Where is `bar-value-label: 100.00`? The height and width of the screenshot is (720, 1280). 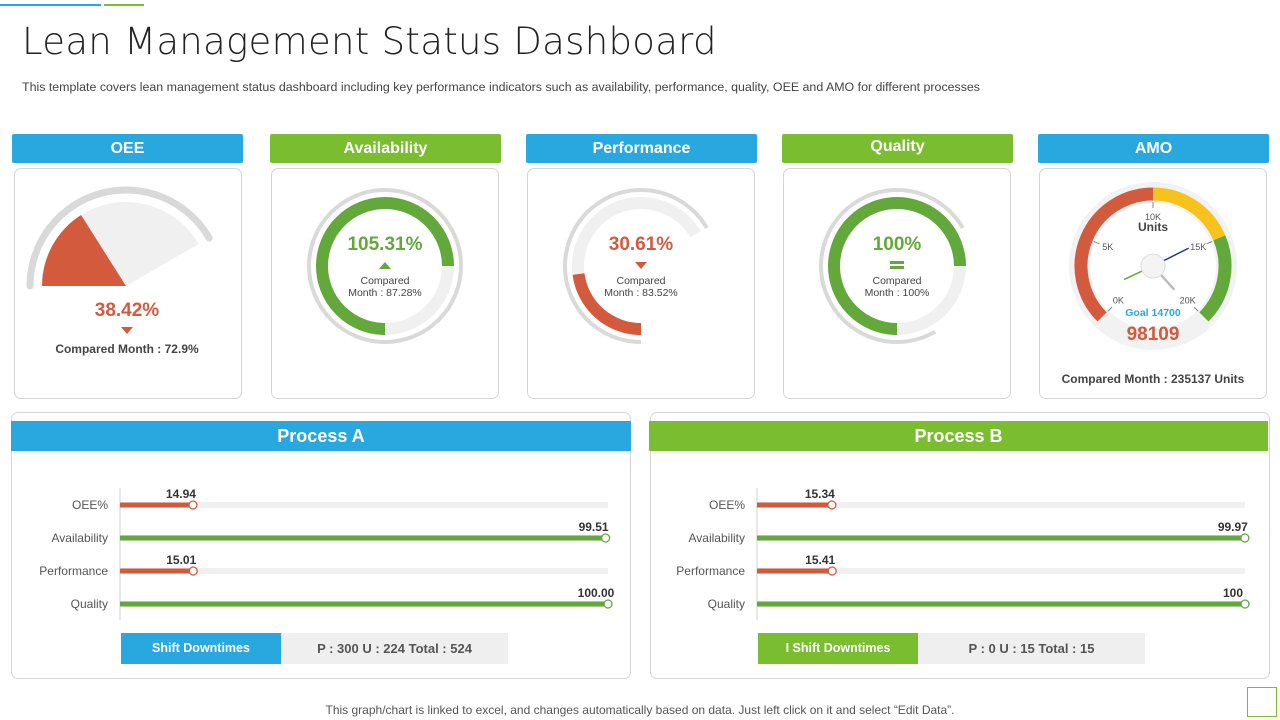 bar-value-label: 100.00 is located at coordinates (596, 593).